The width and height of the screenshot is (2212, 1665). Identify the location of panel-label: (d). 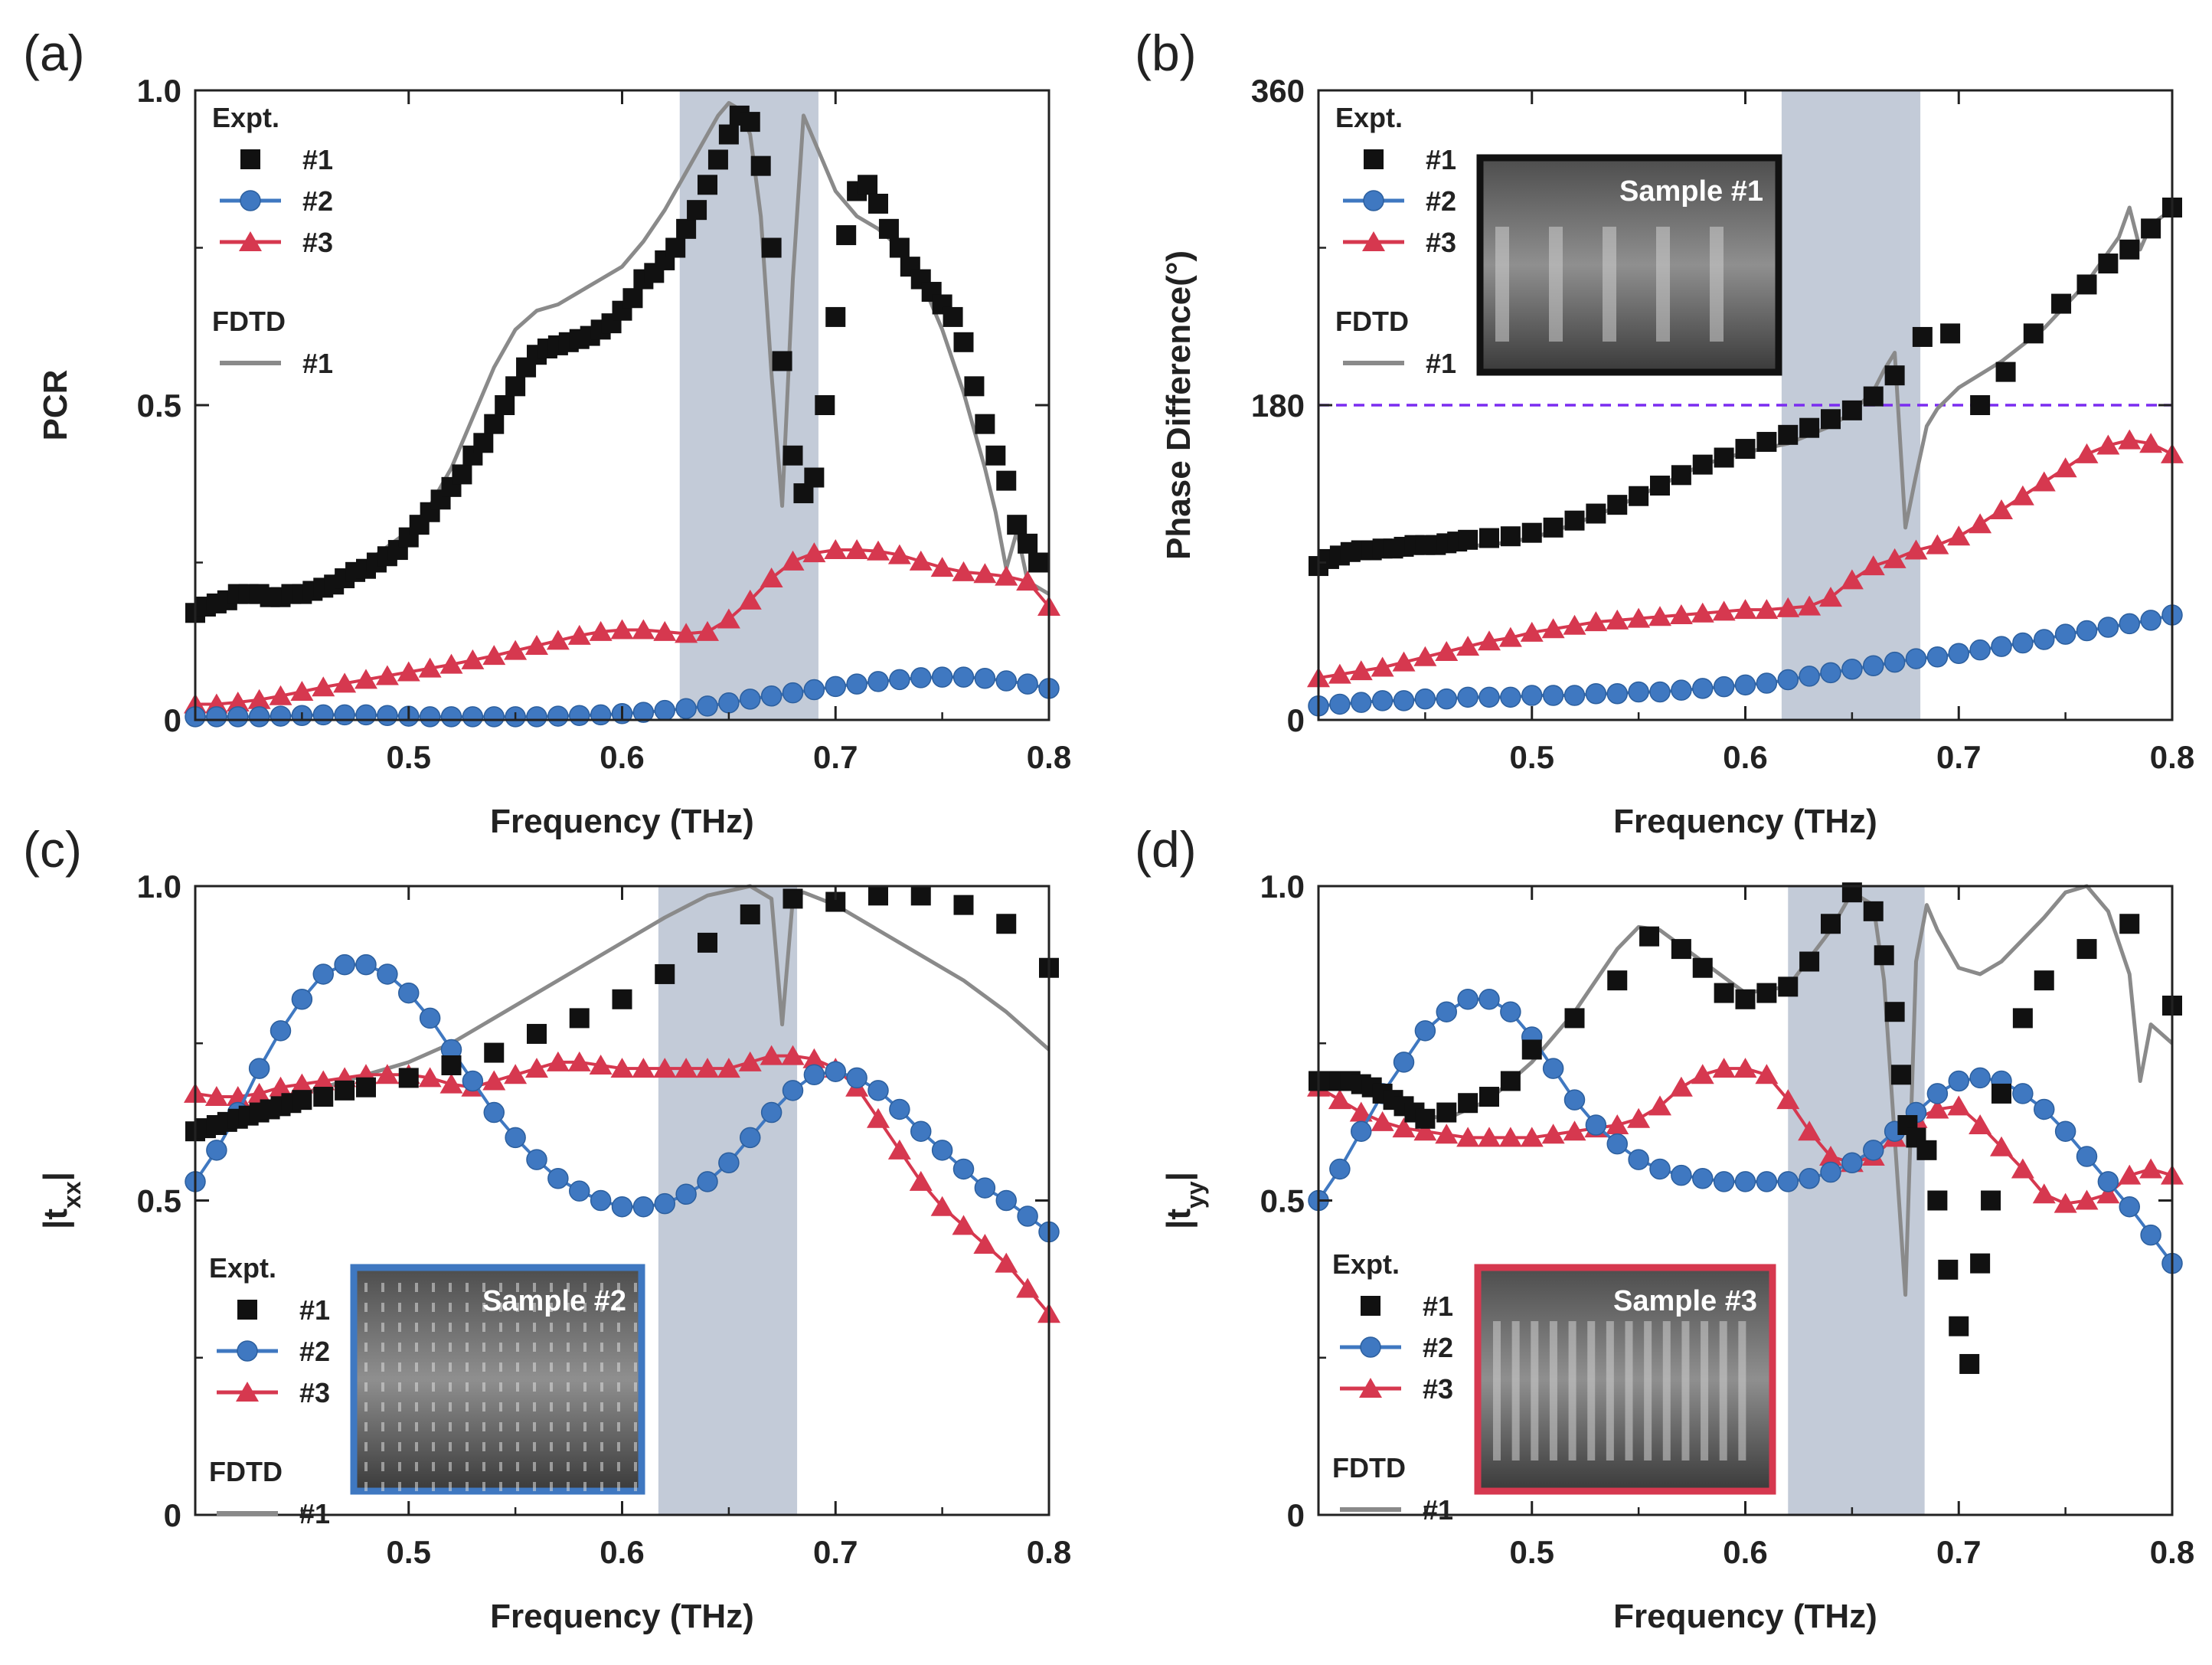
(1166, 849).